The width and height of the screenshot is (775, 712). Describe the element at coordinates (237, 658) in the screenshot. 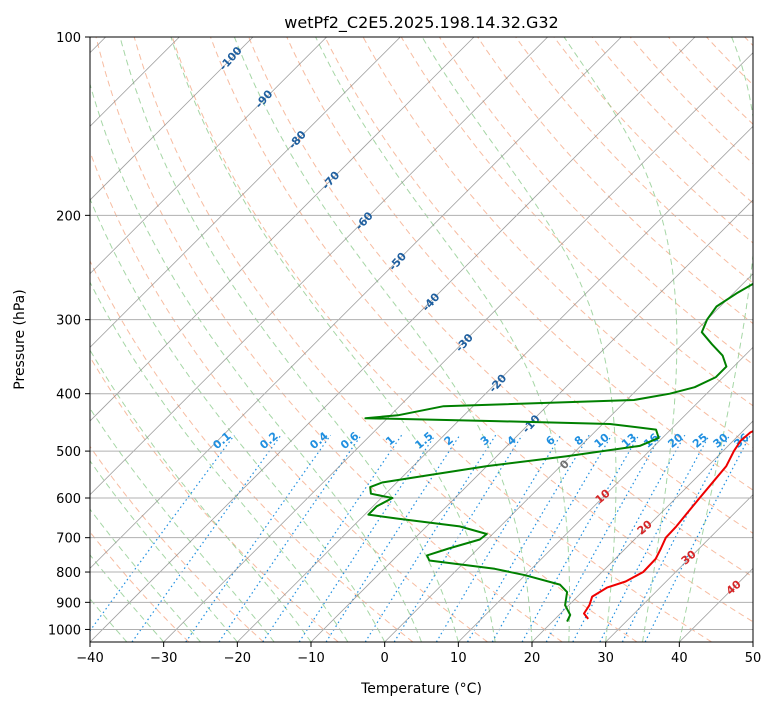

I see `x-tick-label: −20` at that location.